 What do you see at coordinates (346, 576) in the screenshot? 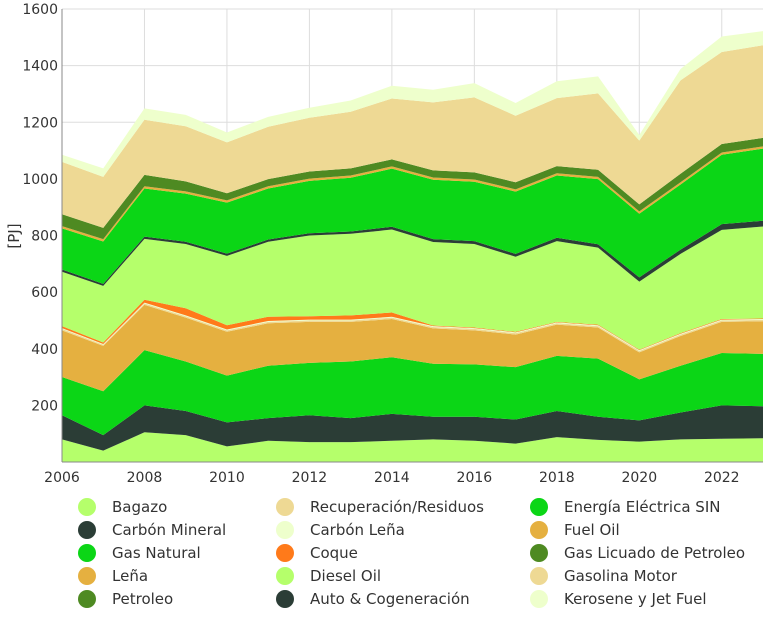
I see `legend-label: Diesel Oil` at bounding box center [346, 576].